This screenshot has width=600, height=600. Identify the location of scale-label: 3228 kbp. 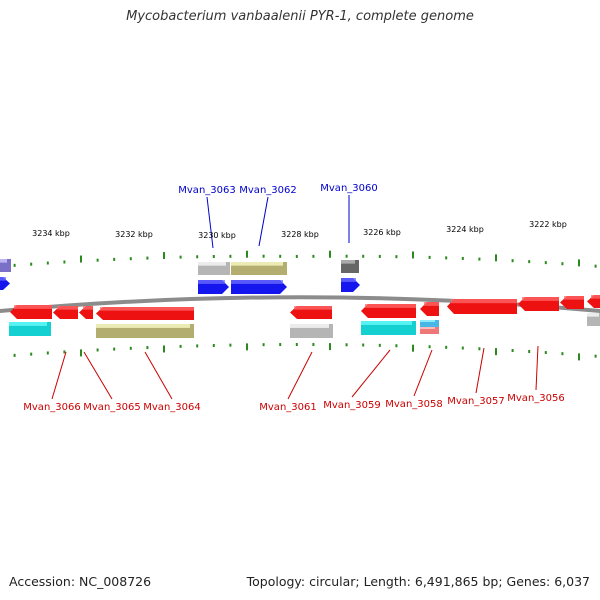
(300, 234).